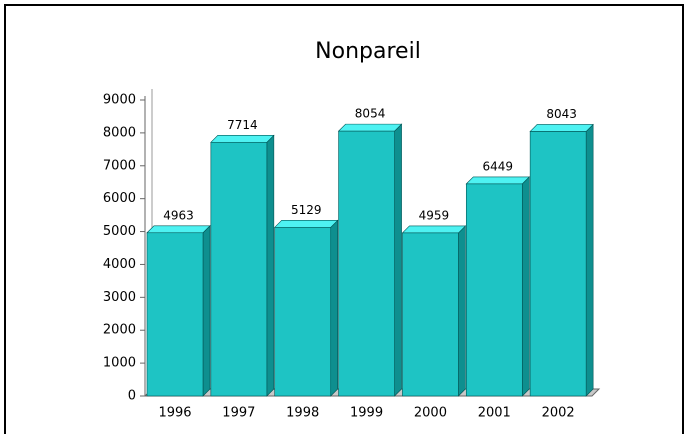 This screenshot has height=434, width=689. I want to click on y-tick-label: 2000, so click(119, 330).